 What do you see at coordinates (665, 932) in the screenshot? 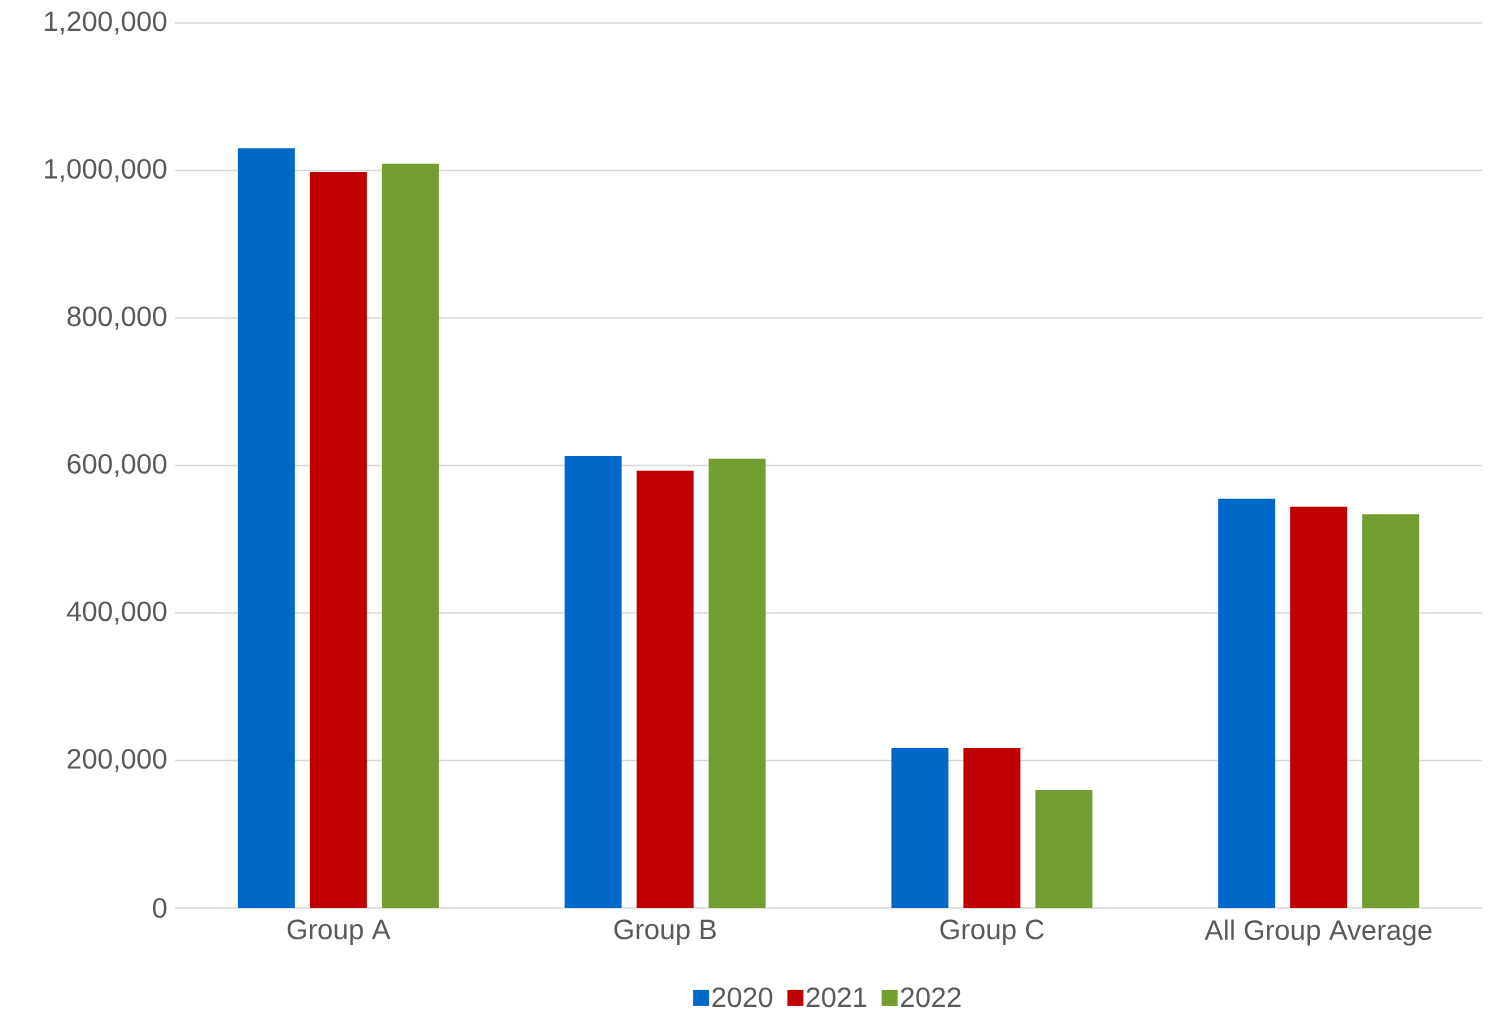
I see `x-tick-label: Group B` at bounding box center [665, 932].